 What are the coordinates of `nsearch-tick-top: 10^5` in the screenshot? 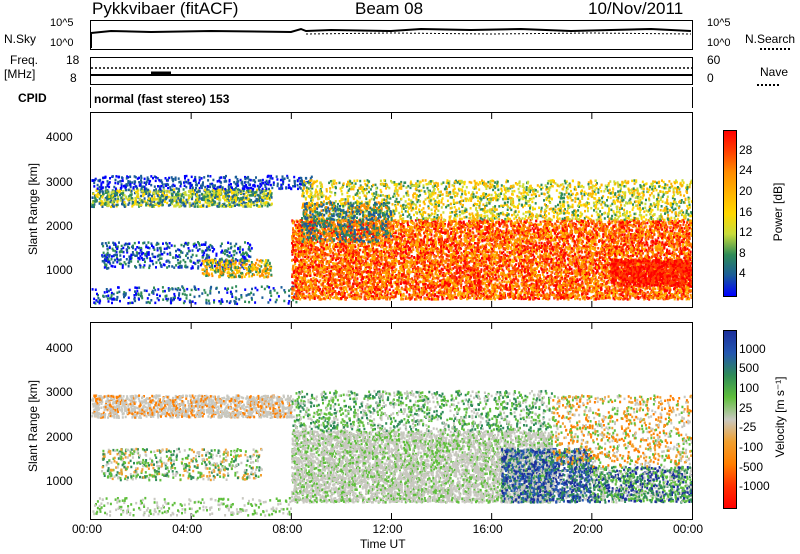 It's located at (719, 23).